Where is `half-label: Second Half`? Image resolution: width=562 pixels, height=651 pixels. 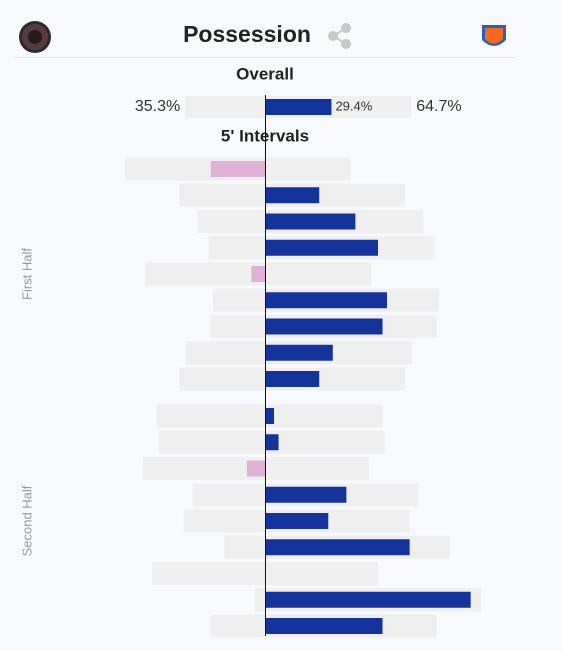
half-label: Second Half is located at coordinates (26, 520).